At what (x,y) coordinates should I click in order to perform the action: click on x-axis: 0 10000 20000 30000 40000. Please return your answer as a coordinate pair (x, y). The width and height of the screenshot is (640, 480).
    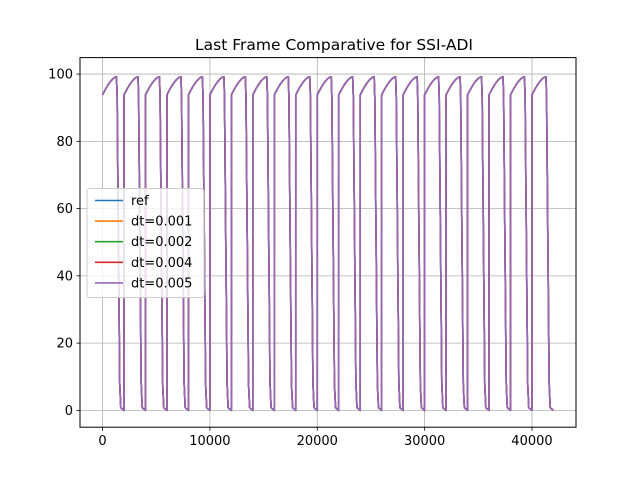
    Looking at the image, I should click on (325, 438).